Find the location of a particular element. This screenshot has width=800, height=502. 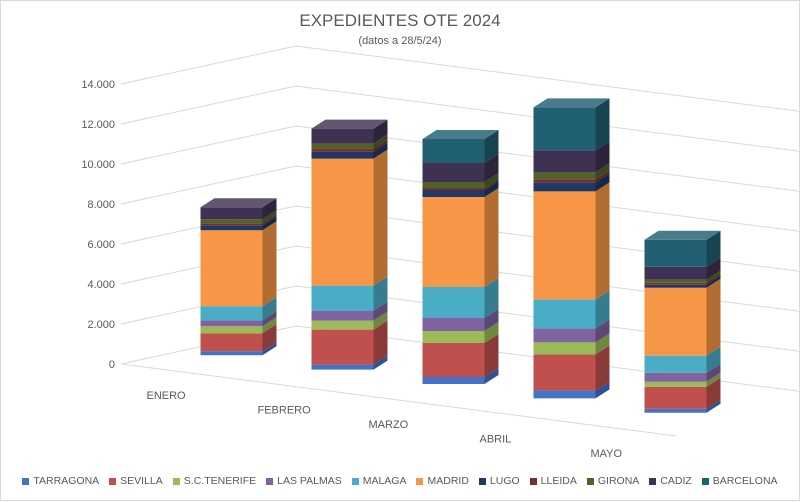

legend-item: S.C.TENERIFE is located at coordinates (214, 481).